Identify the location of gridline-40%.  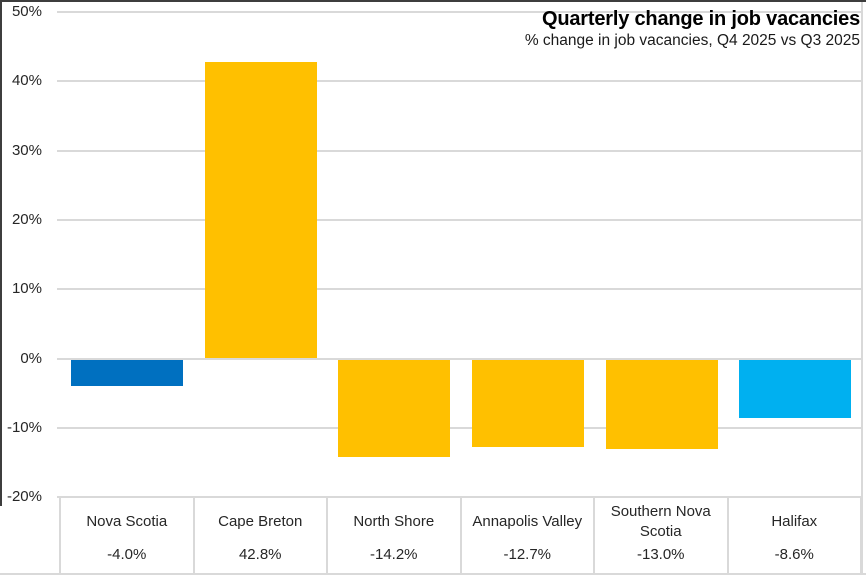
(459, 81).